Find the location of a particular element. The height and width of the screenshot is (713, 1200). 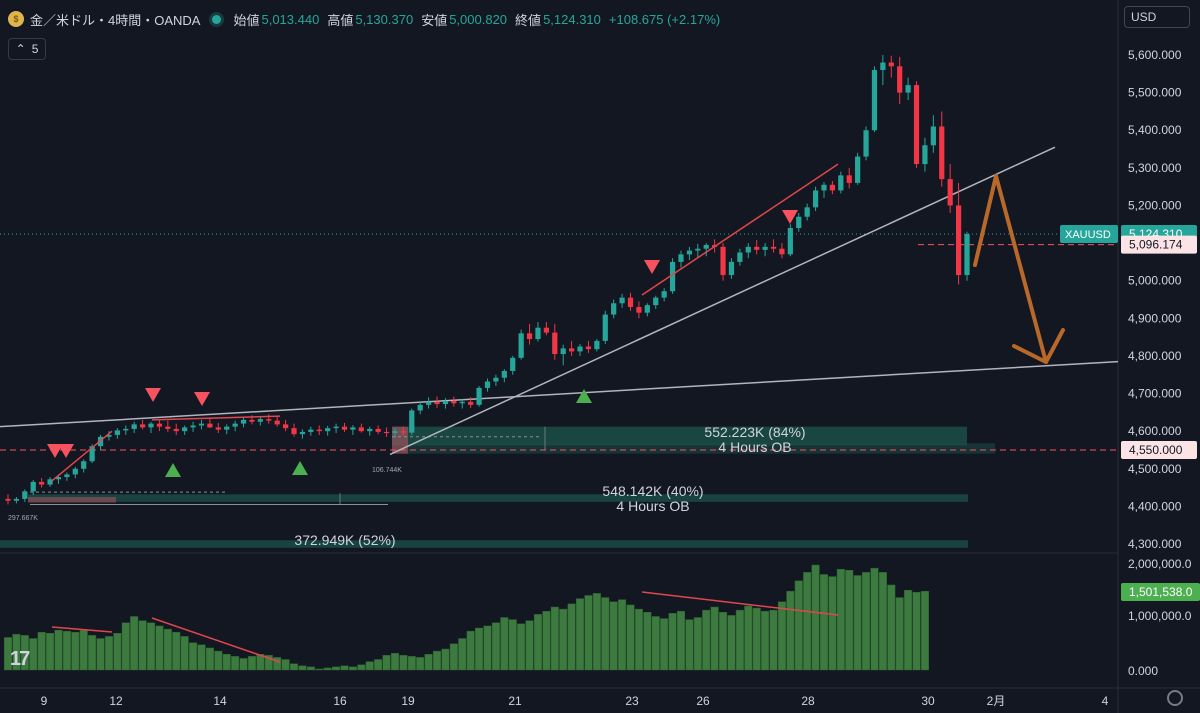

currency-selector: USD is located at coordinates (1157, 17).